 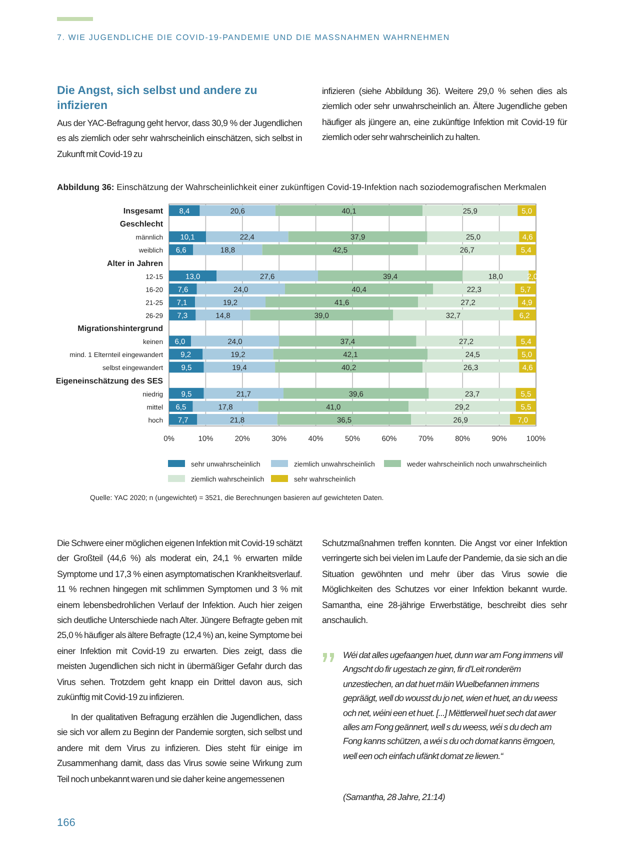 What do you see at coordinates (179, 620) in the screenshot?
I see `text: Die Schwere einer möglichen eigenen Infektion mit Covid-19 schätzt der Großteil (44,6 %) als moderat ein, 24,1 % erwarten milde Symptome und 17,3 % einen asymptomatischen Krankheitsverlauf. 11 % rechnen hingegen mit schlimmen Symptomen und 3 % mit einem lebensbedrohlichen Verlauf der Infektion. Auch hier zeigen sich deutliche Unterschiede nach Alter. Jüngere Befragte geben mit 25,0 % häufiger als ältere Befragte (12,4 %) an, keine Symptome bei einer Infektion mit Covid-19 zu erwarten. Dies zeigt, dass die meisten Jugendlichen sich nicht in übermäßiger Gefahr durch das Virus sehen. Trotzdem geht knapp ein Drittel davon aus, sich zukünftig mit Covid-19 zu infizieren.` at bounding box center [179, 620].